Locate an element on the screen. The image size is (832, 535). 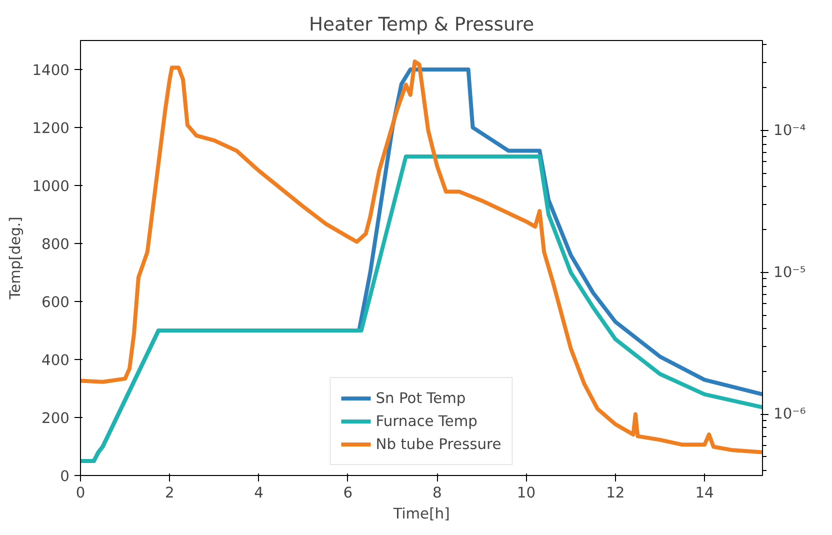
x-axis-title: Time[h] is located at coordinates (421, 514).